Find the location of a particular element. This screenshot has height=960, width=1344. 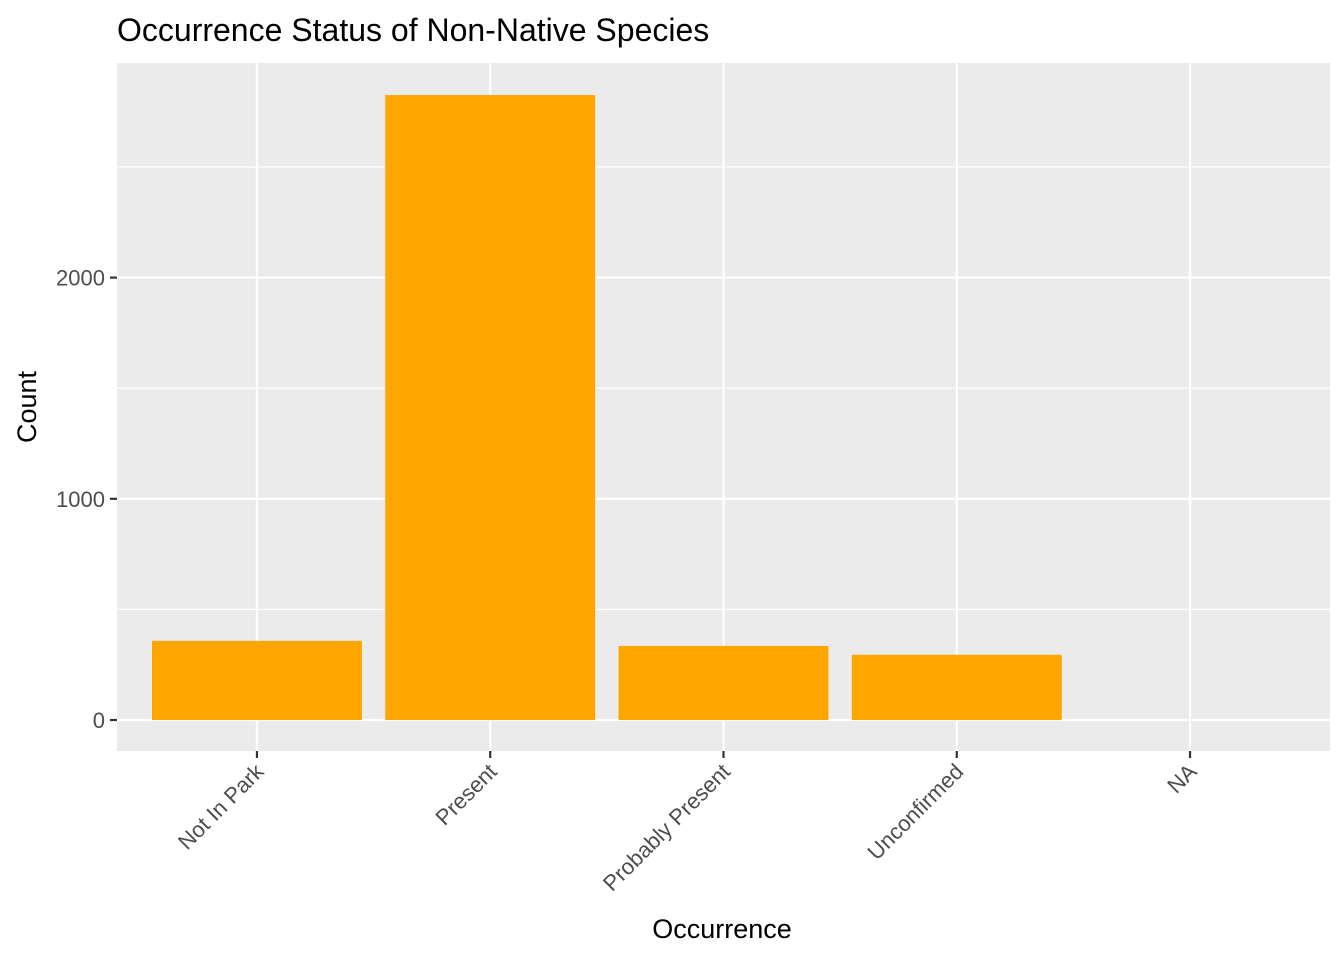

chart-title: Occurrence Status of Non-Native Species is located at coordinates (413, 30).